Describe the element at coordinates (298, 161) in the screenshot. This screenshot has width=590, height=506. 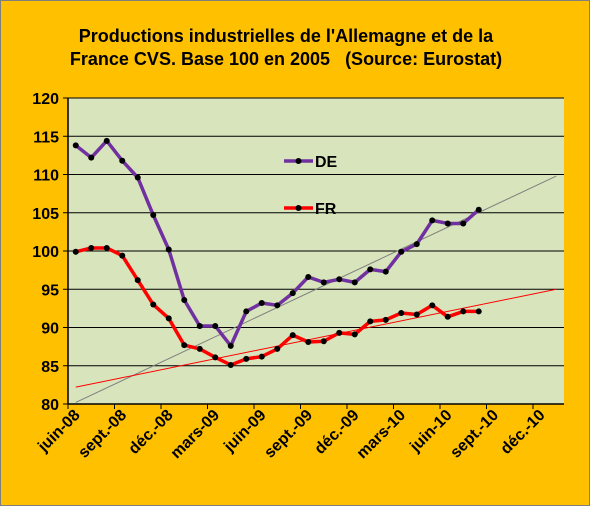
I see `legend-marker-de` at that location.